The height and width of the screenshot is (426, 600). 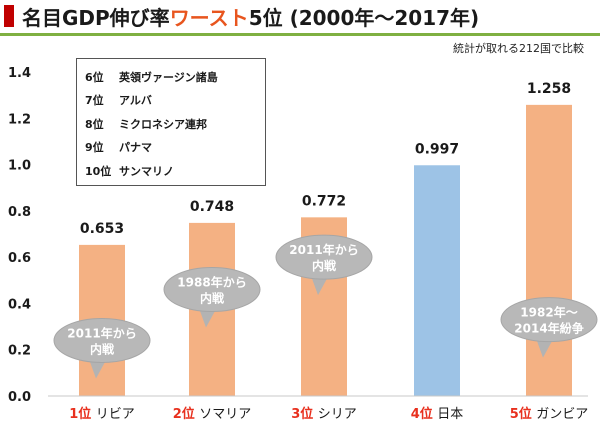 I want to click on annotation-text: 1988年から, so click(x=211, y=282).